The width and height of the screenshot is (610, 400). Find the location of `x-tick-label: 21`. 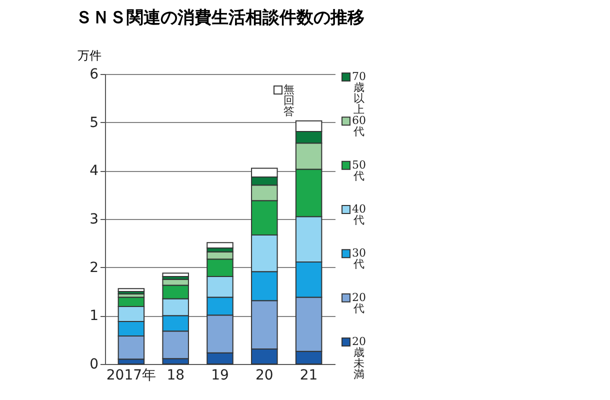

x-tick-label: 21 is located at coordinates (309, 376).